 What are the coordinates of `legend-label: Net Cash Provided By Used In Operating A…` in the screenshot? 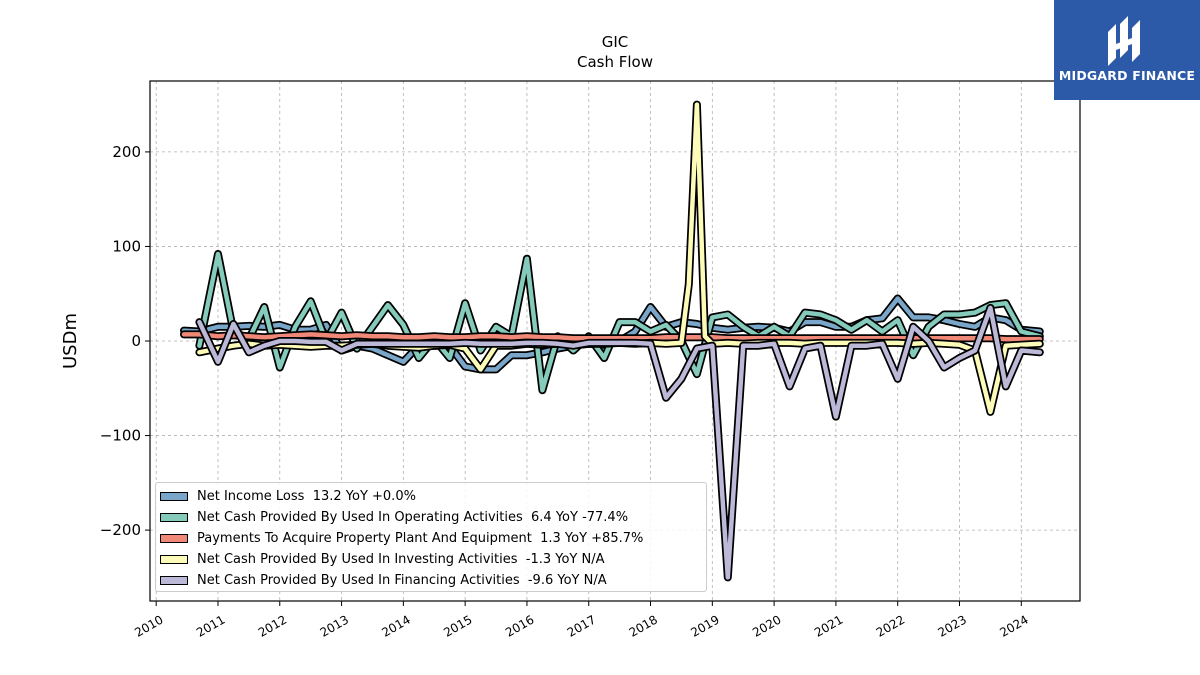 It's located at (413, 517).